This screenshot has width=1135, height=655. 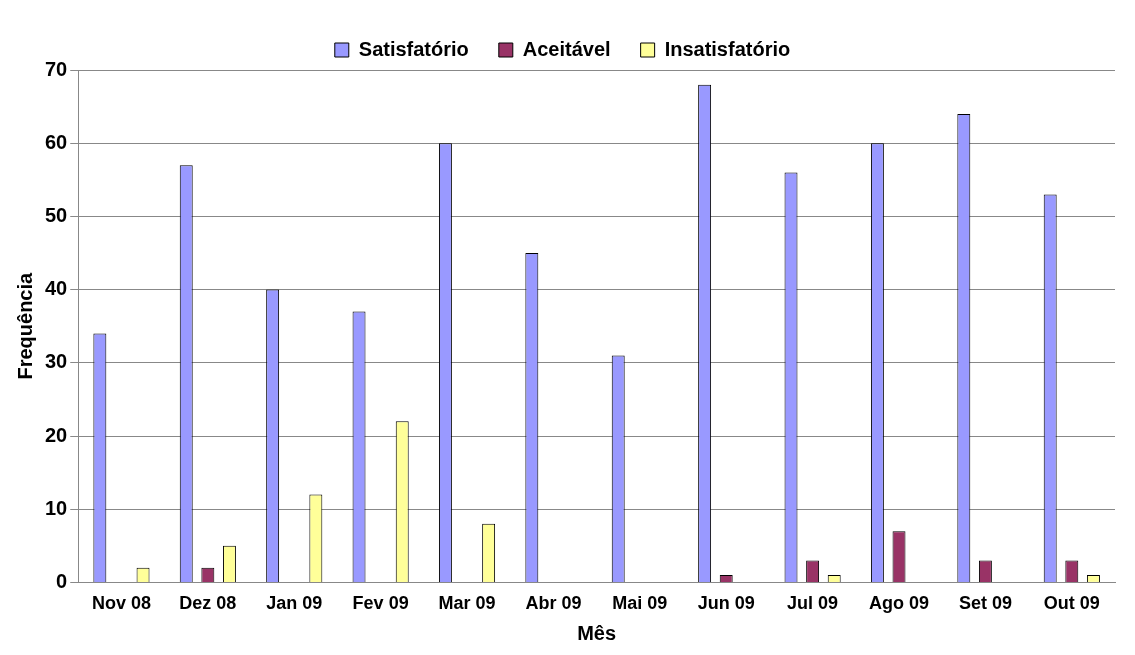 What do you see at coordinates (985, 603) in the screenshot?
I see `x-tick-label: Set 09` at bounding box center [985, 603].